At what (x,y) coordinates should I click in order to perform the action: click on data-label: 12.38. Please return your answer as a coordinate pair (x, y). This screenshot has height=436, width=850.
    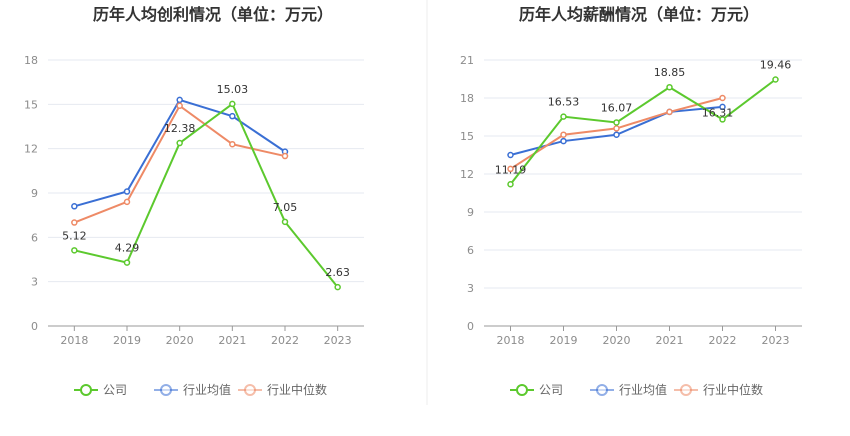
    Looking at the image, I should click on (180, 128).